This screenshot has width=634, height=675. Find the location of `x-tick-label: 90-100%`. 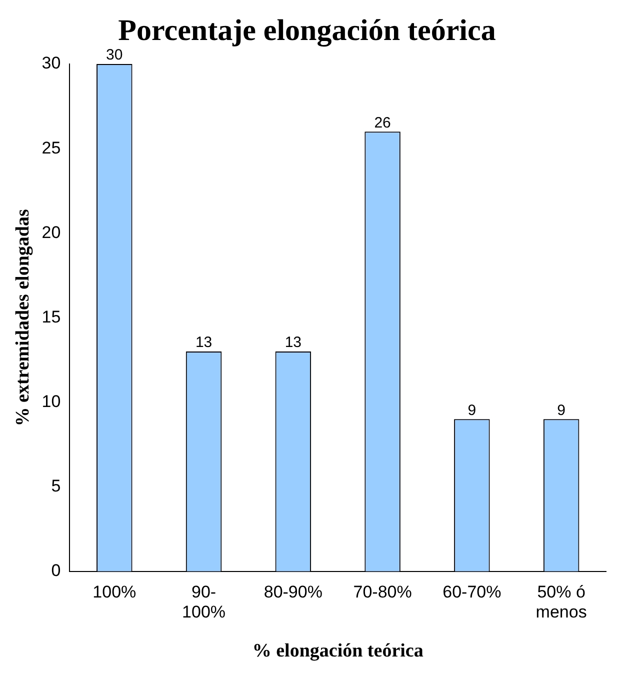

x-tick-label: 90-100% is located at coordinates (204, 602).